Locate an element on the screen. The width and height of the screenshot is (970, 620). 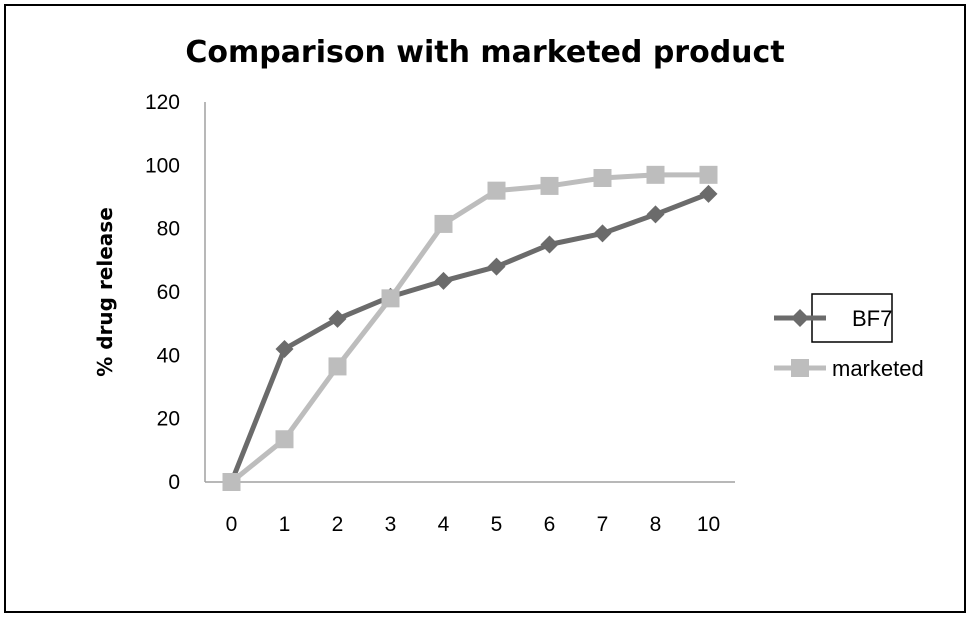
chart-title: Comparison with marketed product is located at coordinates (484, 52).